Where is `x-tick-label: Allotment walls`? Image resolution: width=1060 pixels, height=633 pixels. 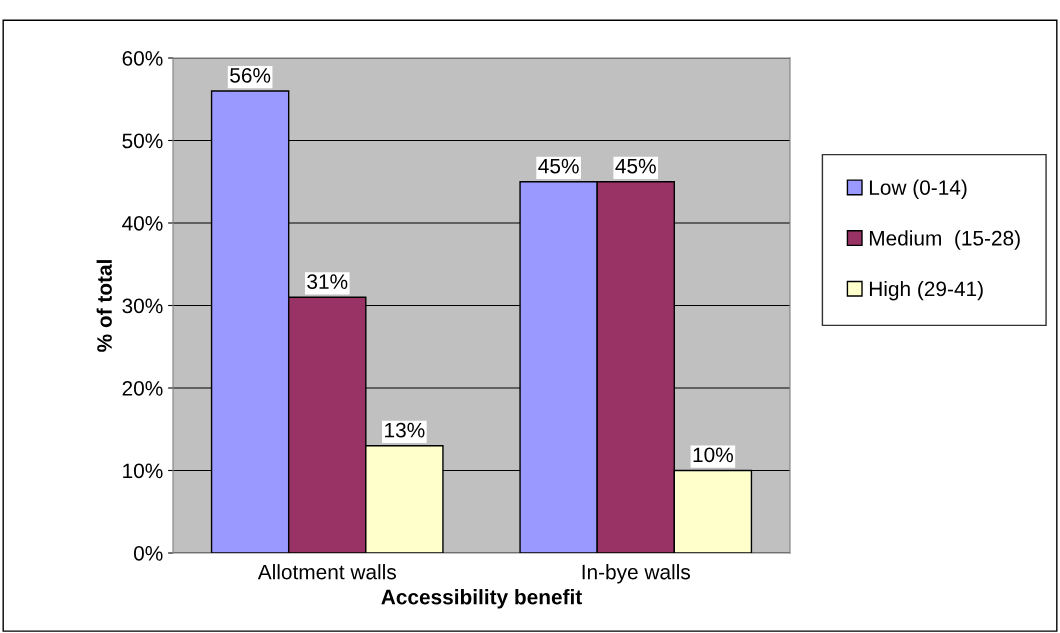
x-tick-label: Allotment walls is located at coordinates (326, 572).